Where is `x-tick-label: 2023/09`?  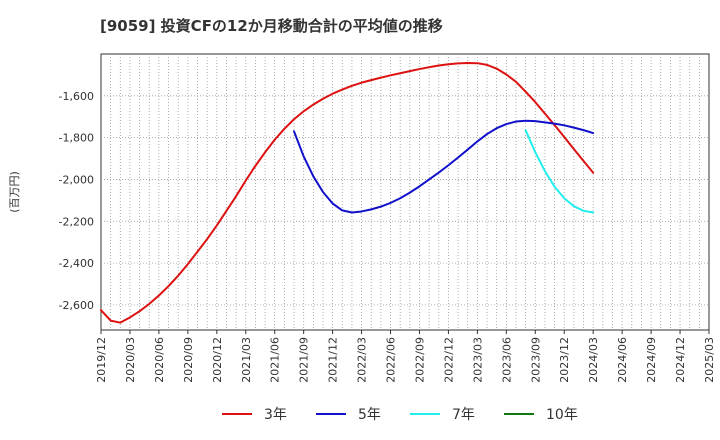
x-tick-label: 2023/09 is located at coordinates (535, 360).